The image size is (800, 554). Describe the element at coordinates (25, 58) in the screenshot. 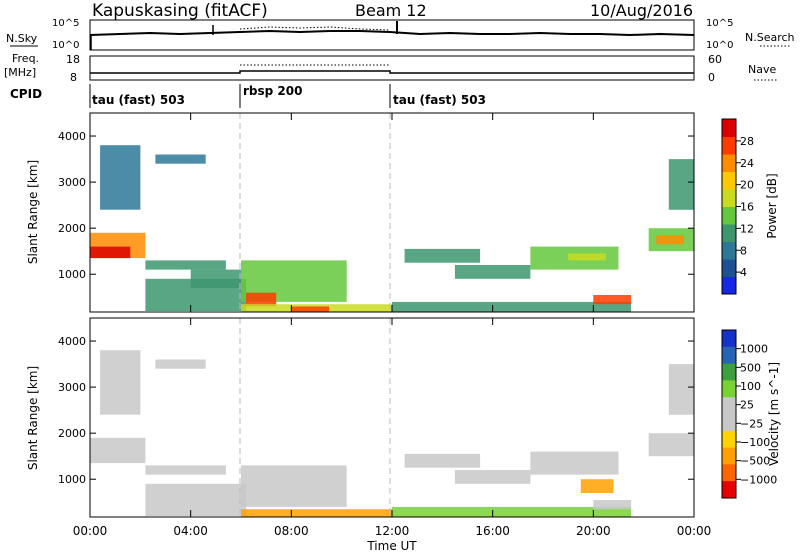

I see `freq-left-label-1: Freq.` at that location.